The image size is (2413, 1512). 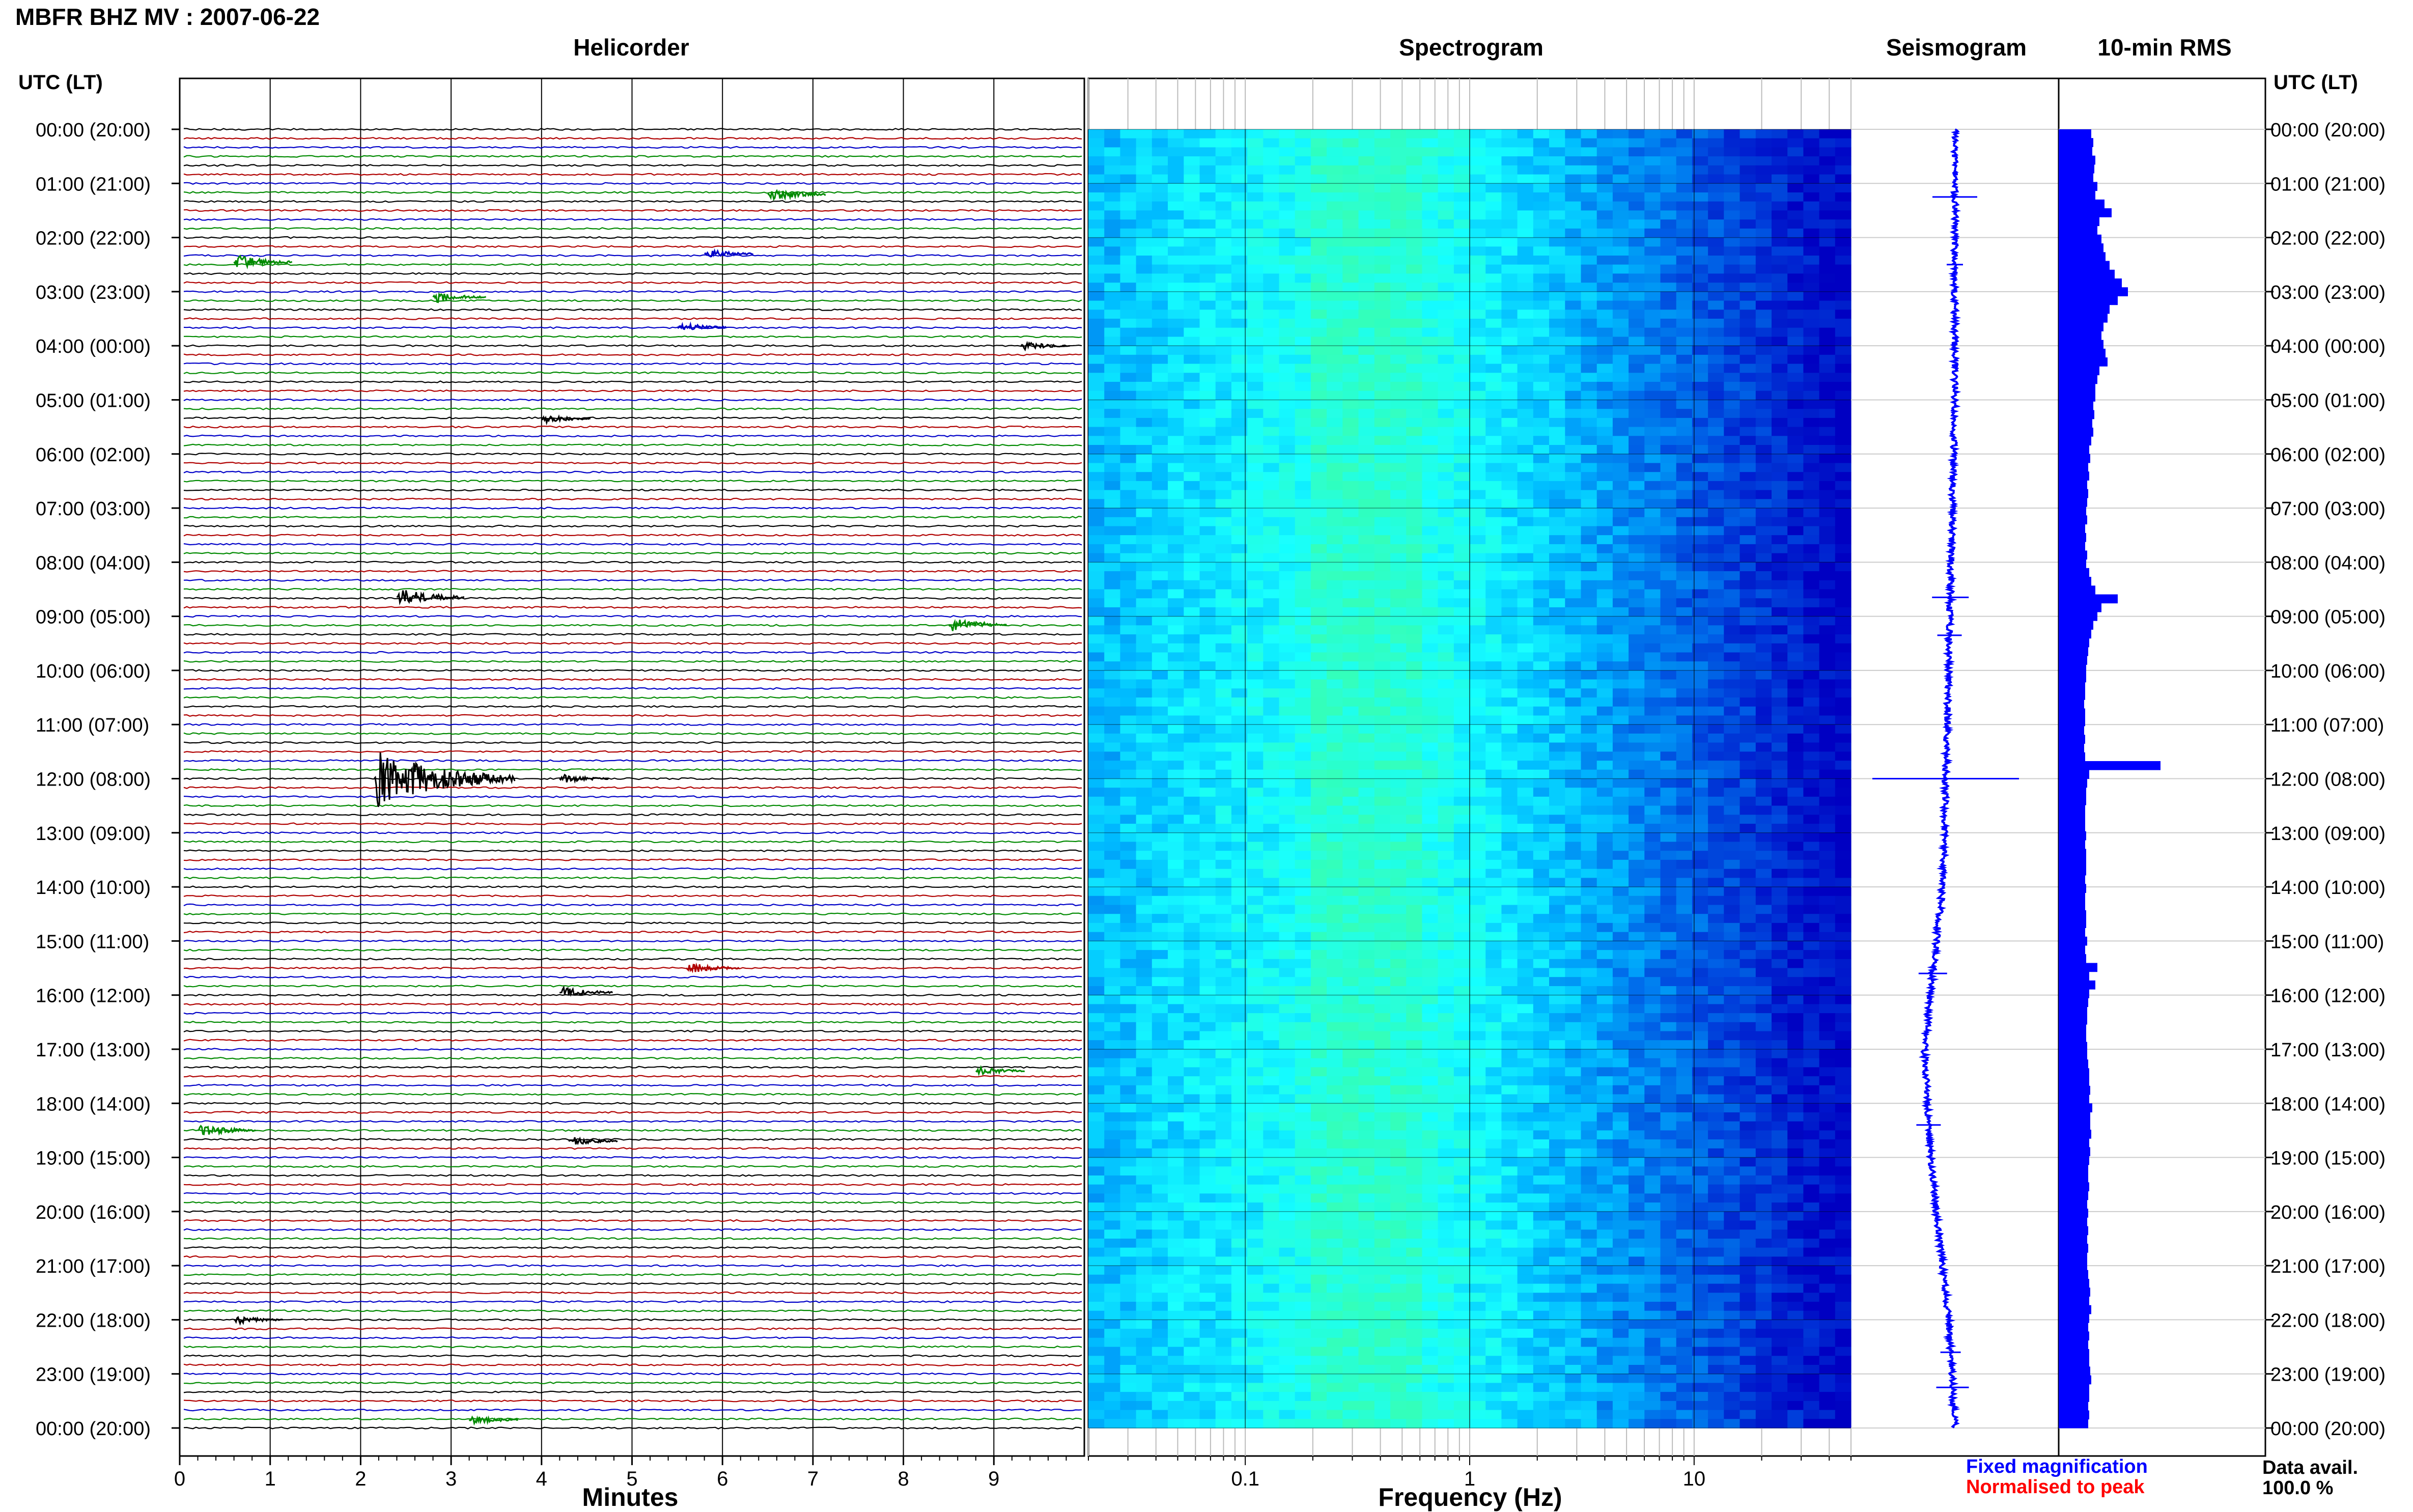 What do you see at coordinates (2328, 888) in the screenshot?
I see `hour-label-right: 14:00 (10:00)` at bounding box center [2328, 888].